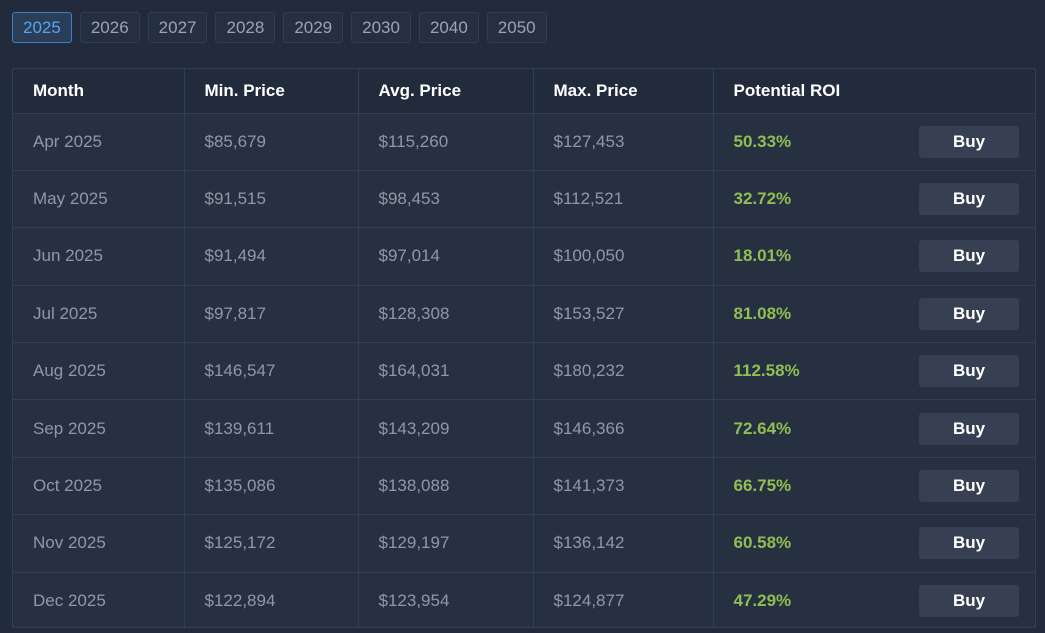 The image size is (1045, 633). What do you see at coordinates (446, 486) in the screenshot?
I see `avg-price-cell: $138,088` at bounding box center [446, 486].